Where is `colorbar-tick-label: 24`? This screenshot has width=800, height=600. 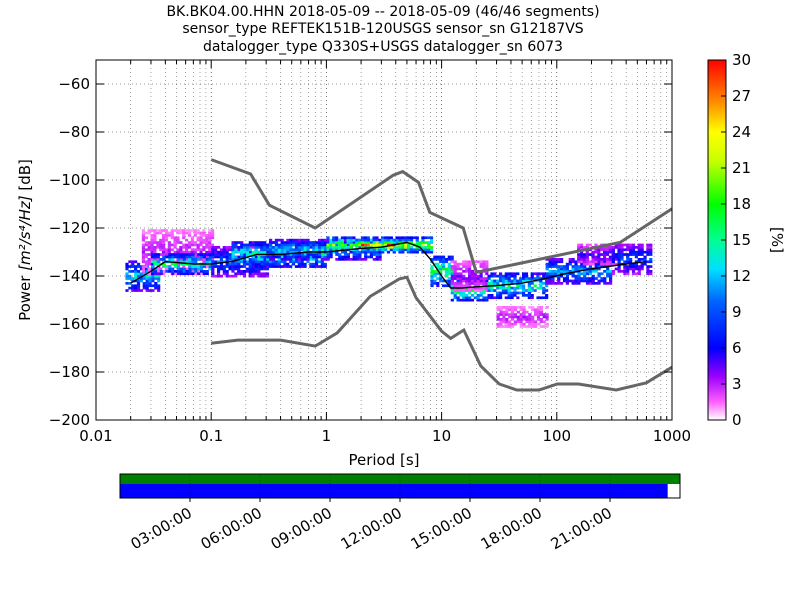
colorbar-tick-label: 24 is located at coordinates (741, 132).